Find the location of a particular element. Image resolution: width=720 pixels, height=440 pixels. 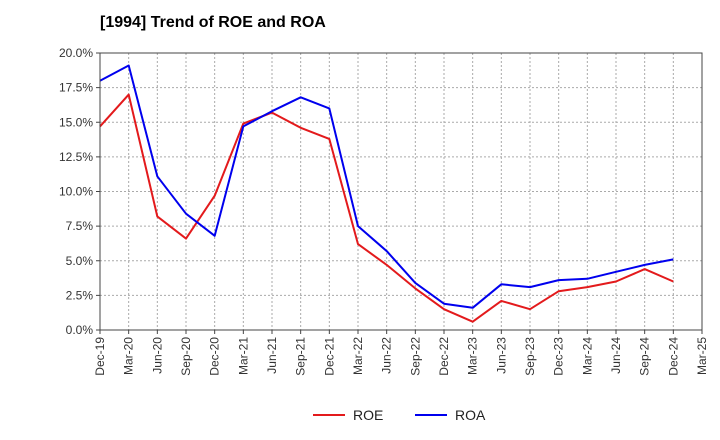

legend-label-roe: ROE is located at coordinates (368, 415).